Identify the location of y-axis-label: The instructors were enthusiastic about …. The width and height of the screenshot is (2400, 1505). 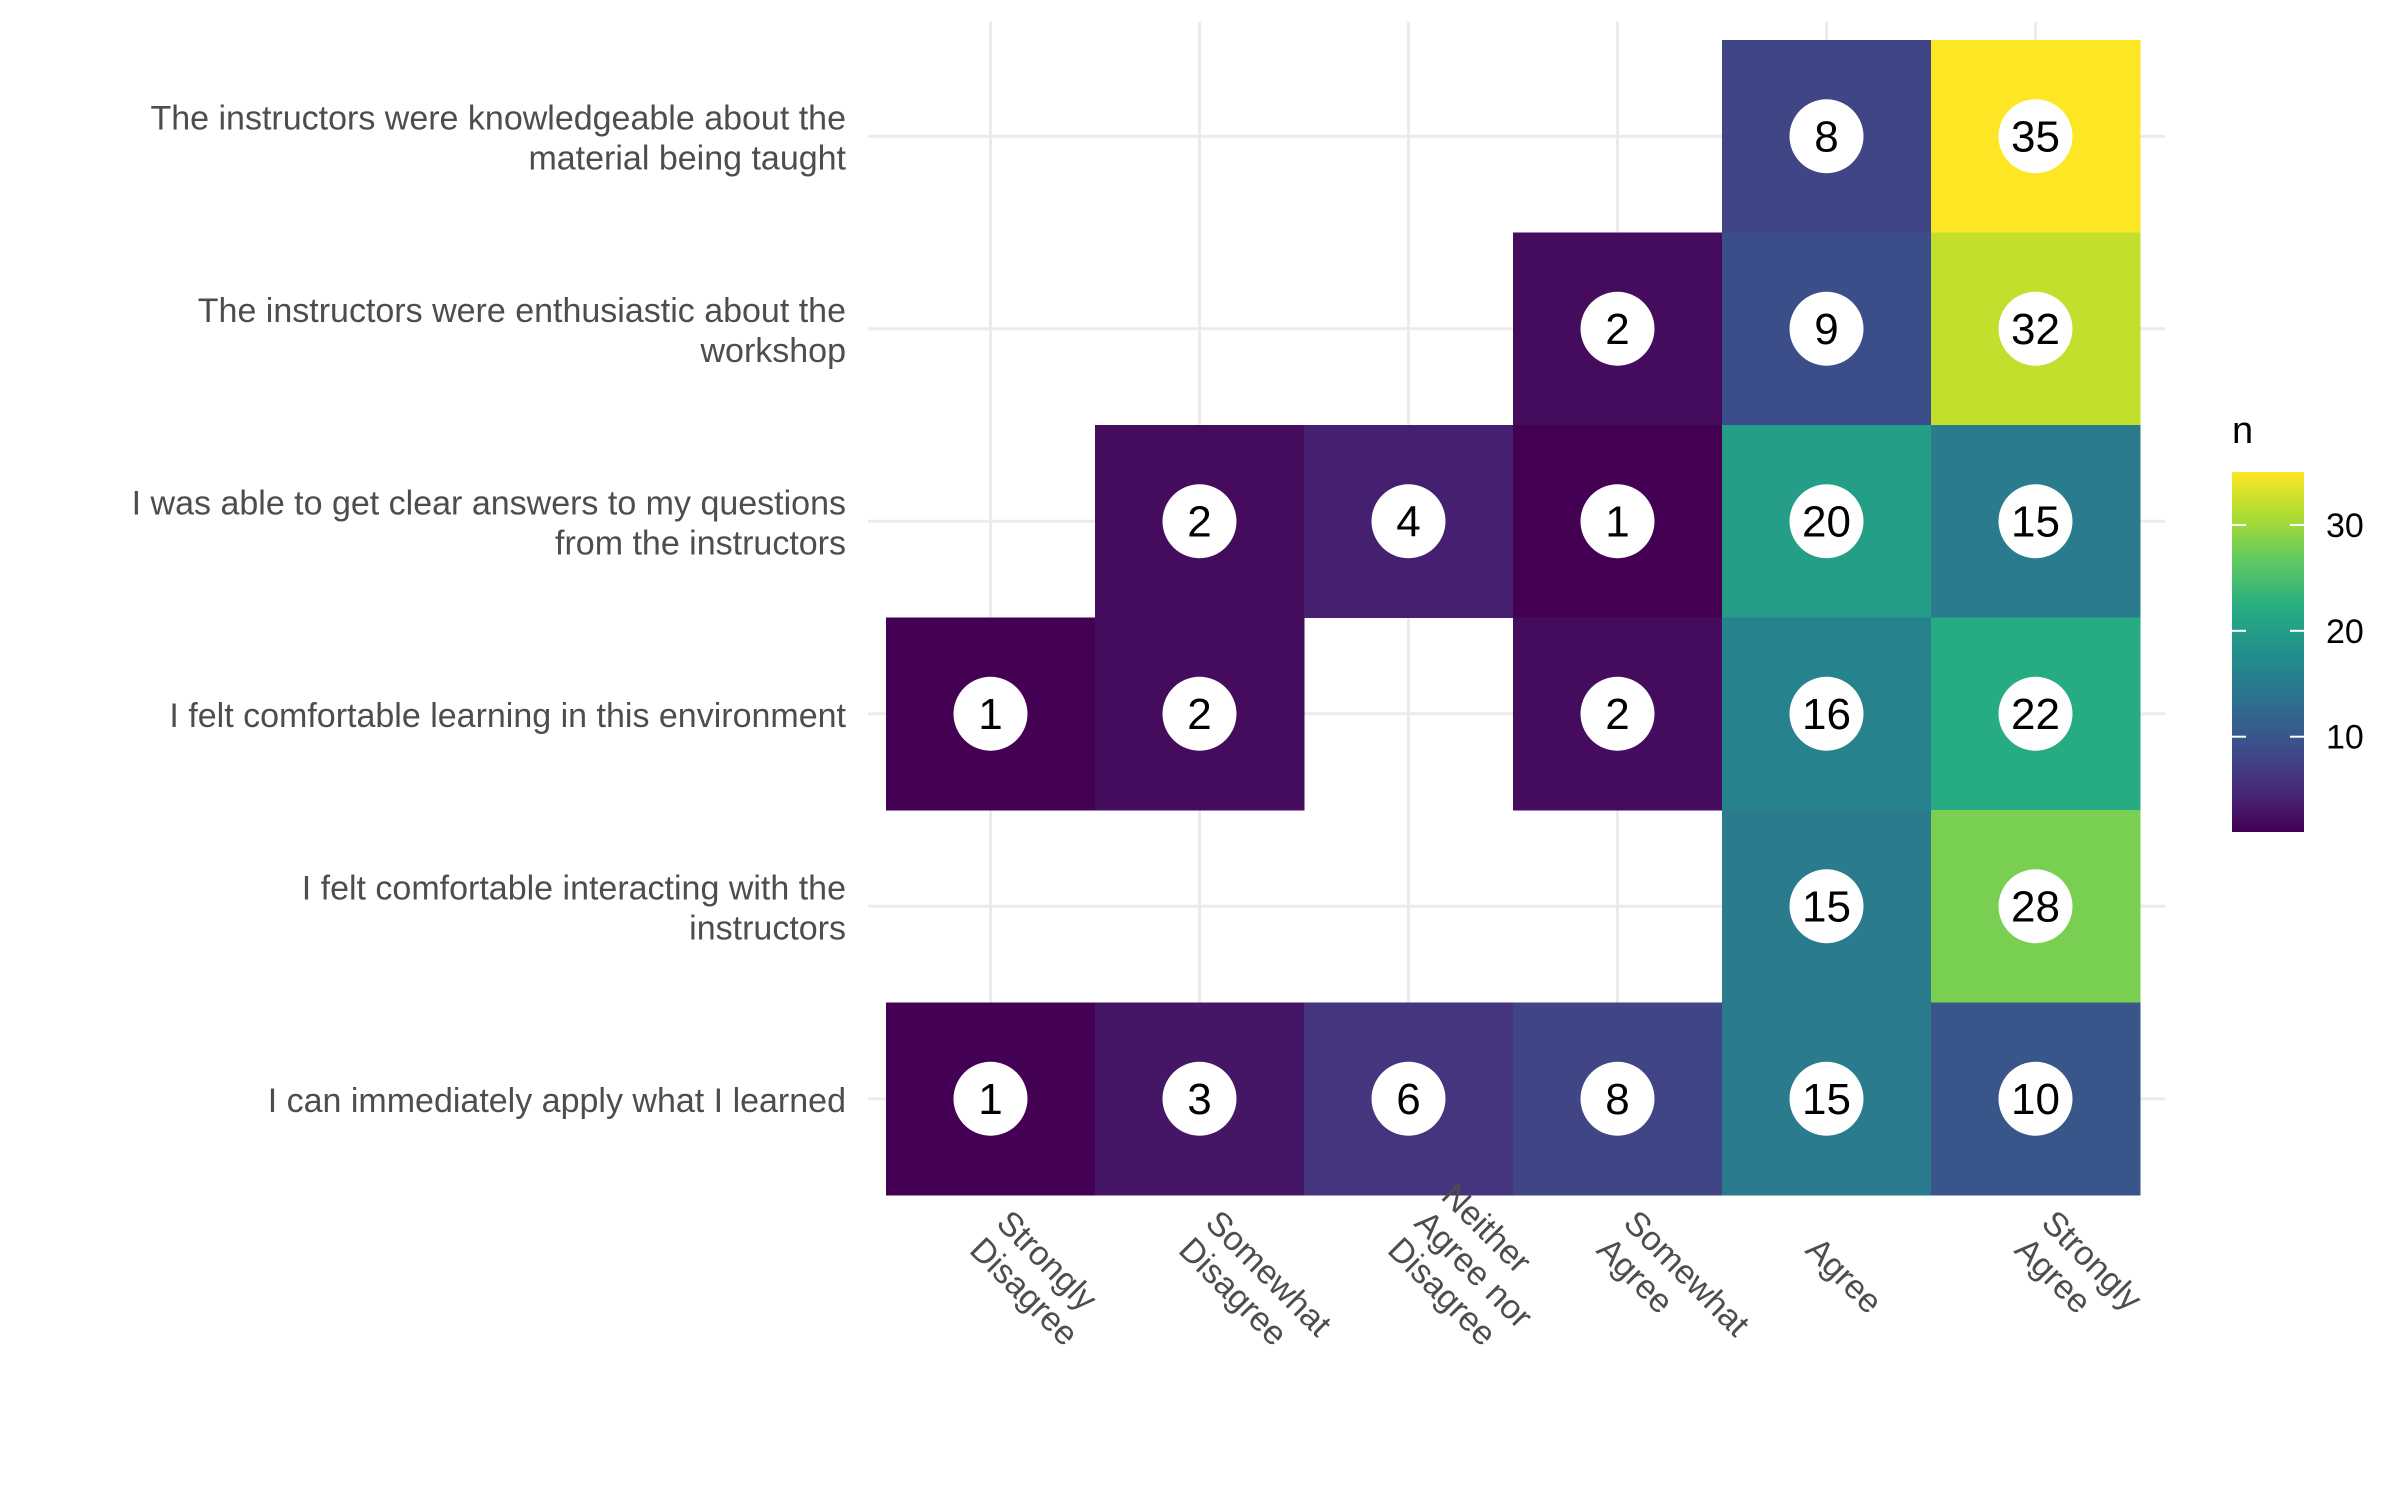
(522, 311).